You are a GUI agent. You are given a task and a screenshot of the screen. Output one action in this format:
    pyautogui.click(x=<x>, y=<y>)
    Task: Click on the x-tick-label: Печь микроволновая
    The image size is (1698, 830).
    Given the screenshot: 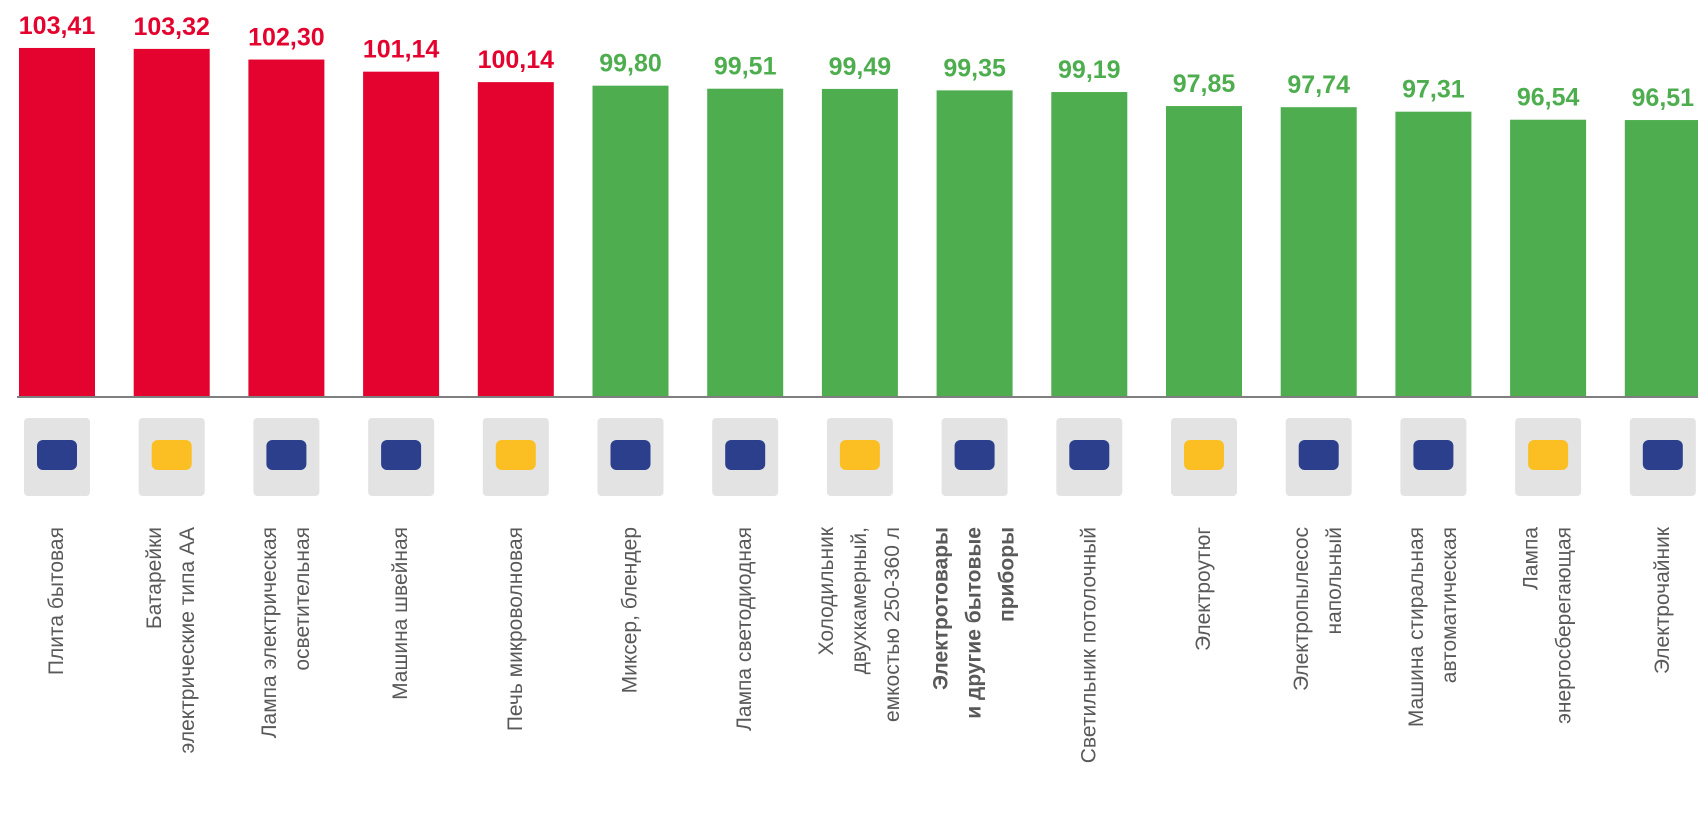 What is the action you would take?
    pyautogui.click(x=514, y=629)
    